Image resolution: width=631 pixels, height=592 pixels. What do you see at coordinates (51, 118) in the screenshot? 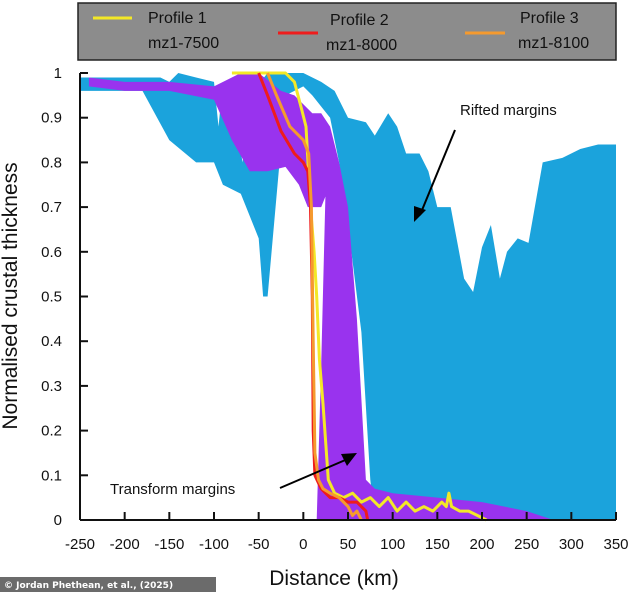
I see `y-tick-label: 0.9` at bounding box center [51, 118].